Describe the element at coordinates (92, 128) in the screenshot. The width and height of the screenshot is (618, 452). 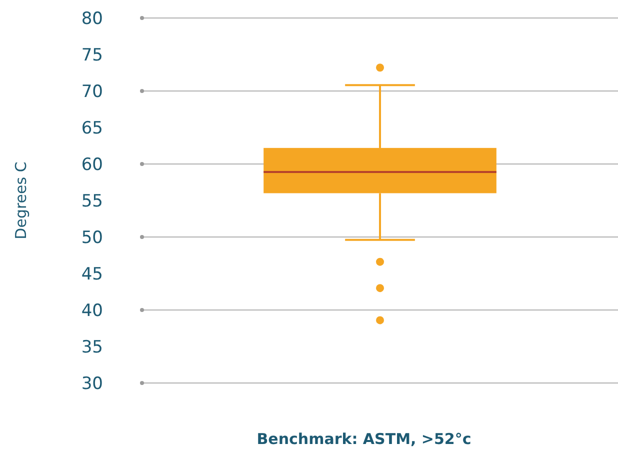
I see `y-tick-label: 65` at that location.